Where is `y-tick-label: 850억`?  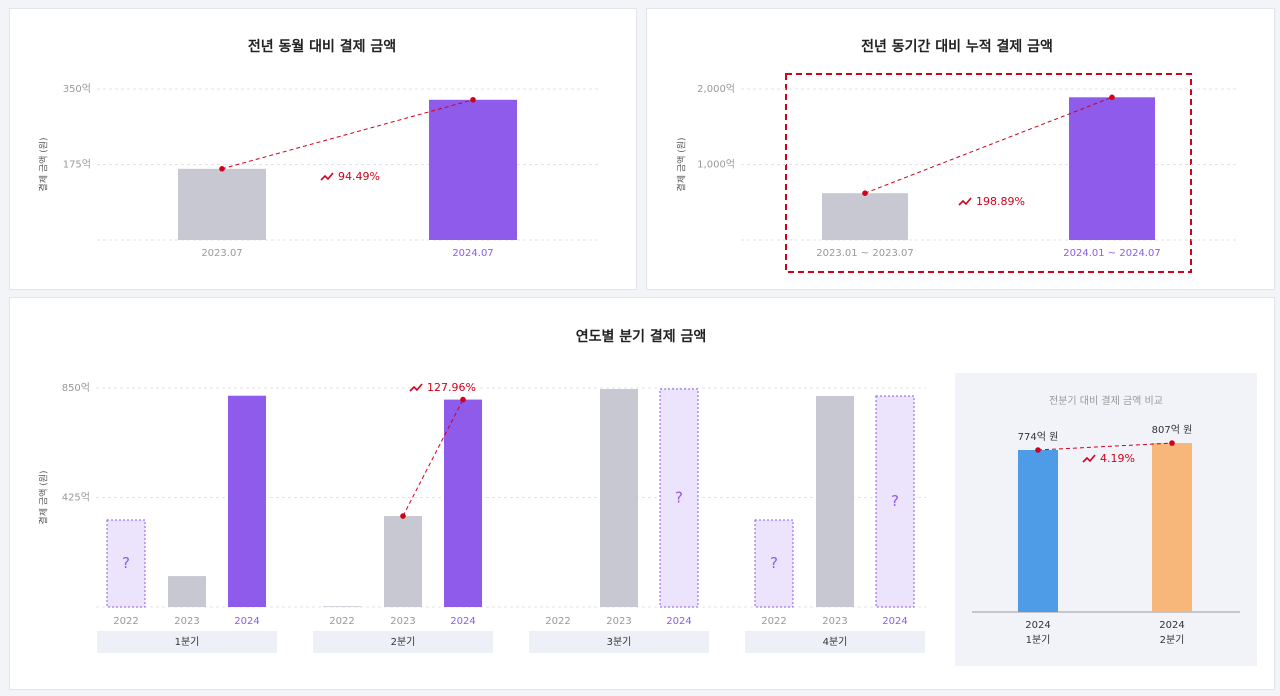 y-tick-label: 850억 is located at coordinates (76, 388).